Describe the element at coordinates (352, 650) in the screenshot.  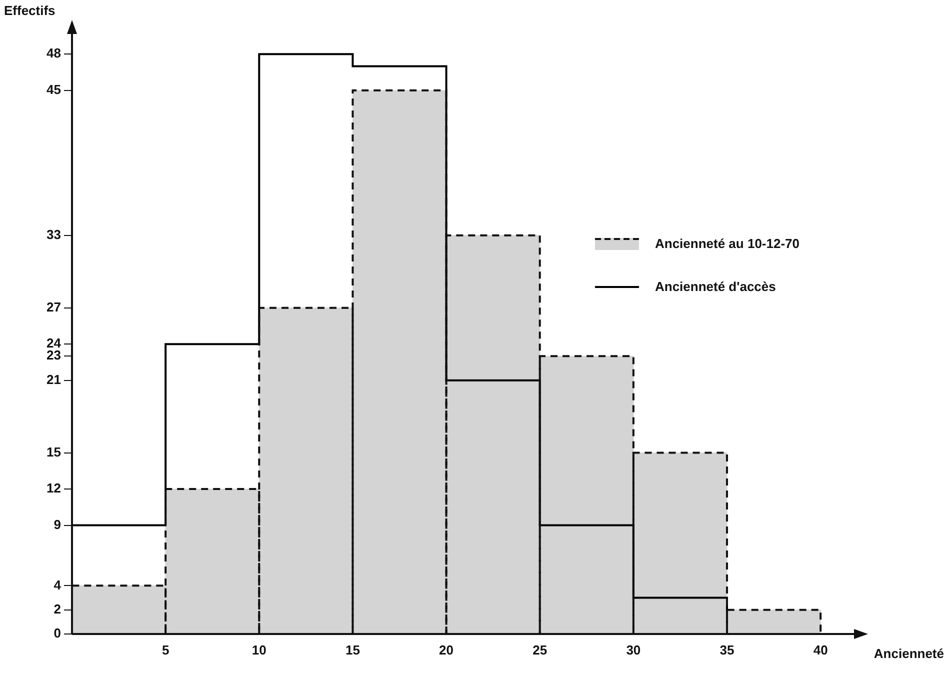
I see `x-tick-label: 15` at that location.